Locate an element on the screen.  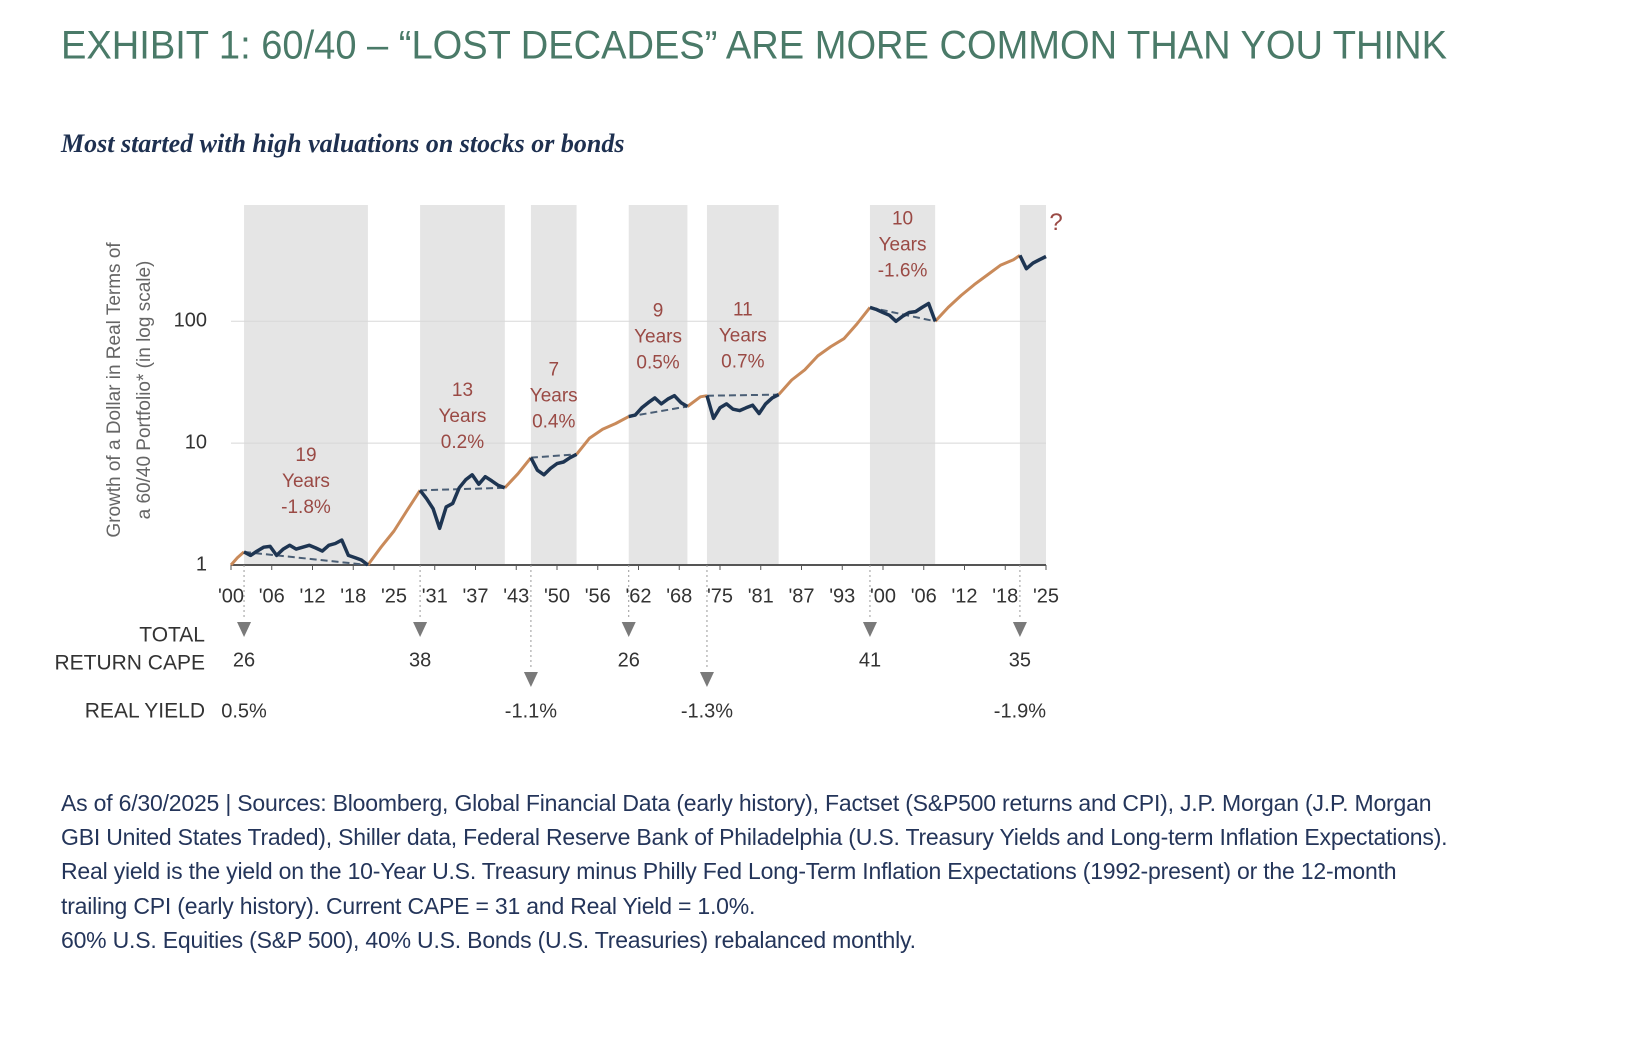
cape-value: 41 is located at coordinates (870, 660).